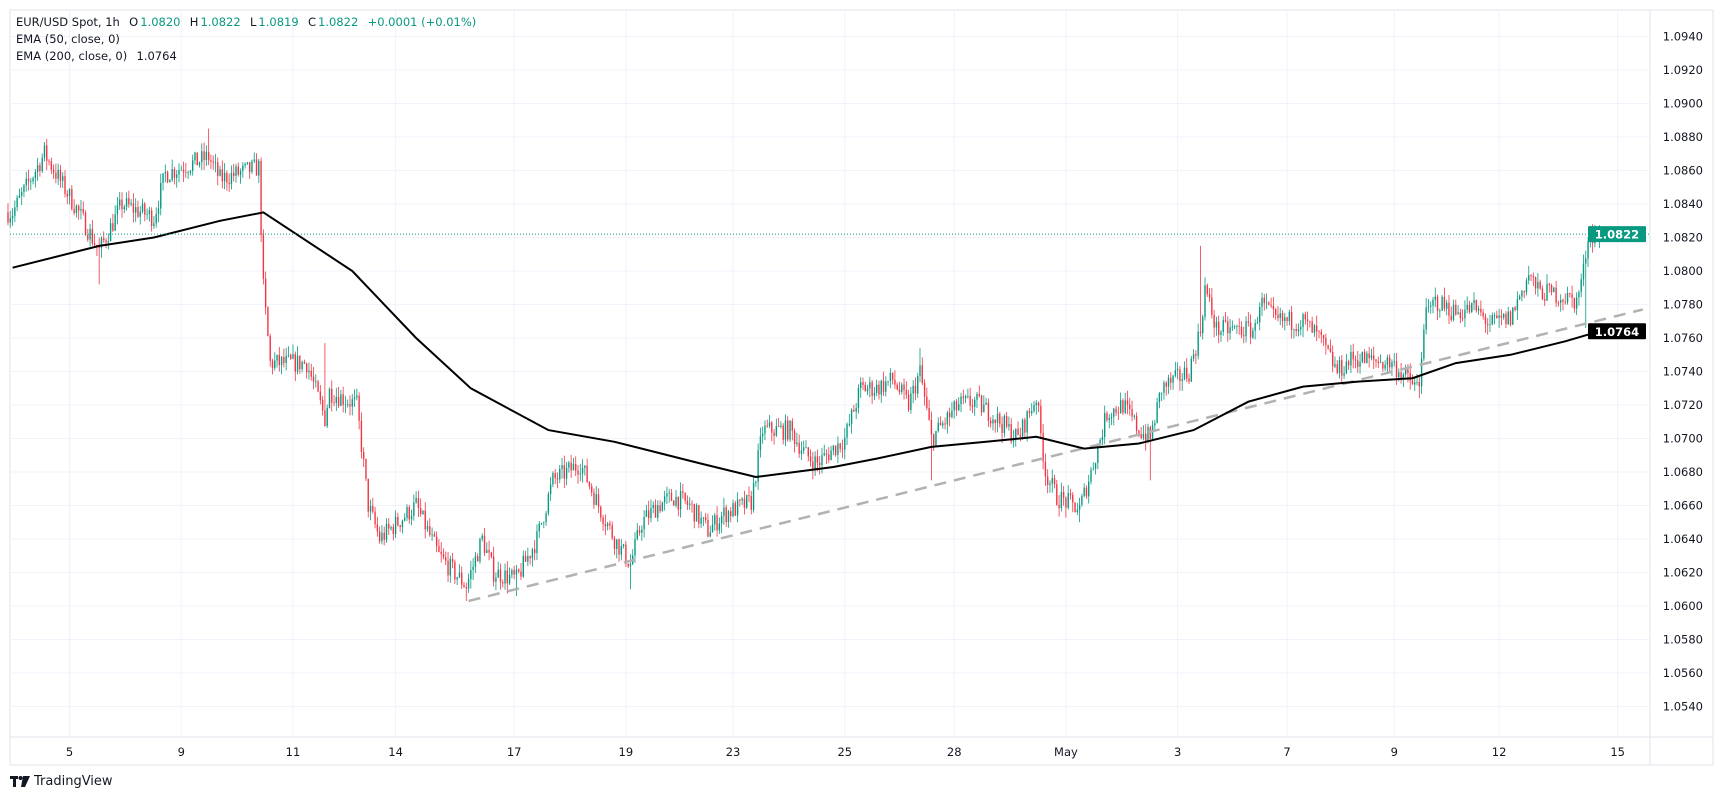 This screenshot has width=1723, height=801. I want to click on ema50-legend: EMA (50, close, 0), so click(247, 39).